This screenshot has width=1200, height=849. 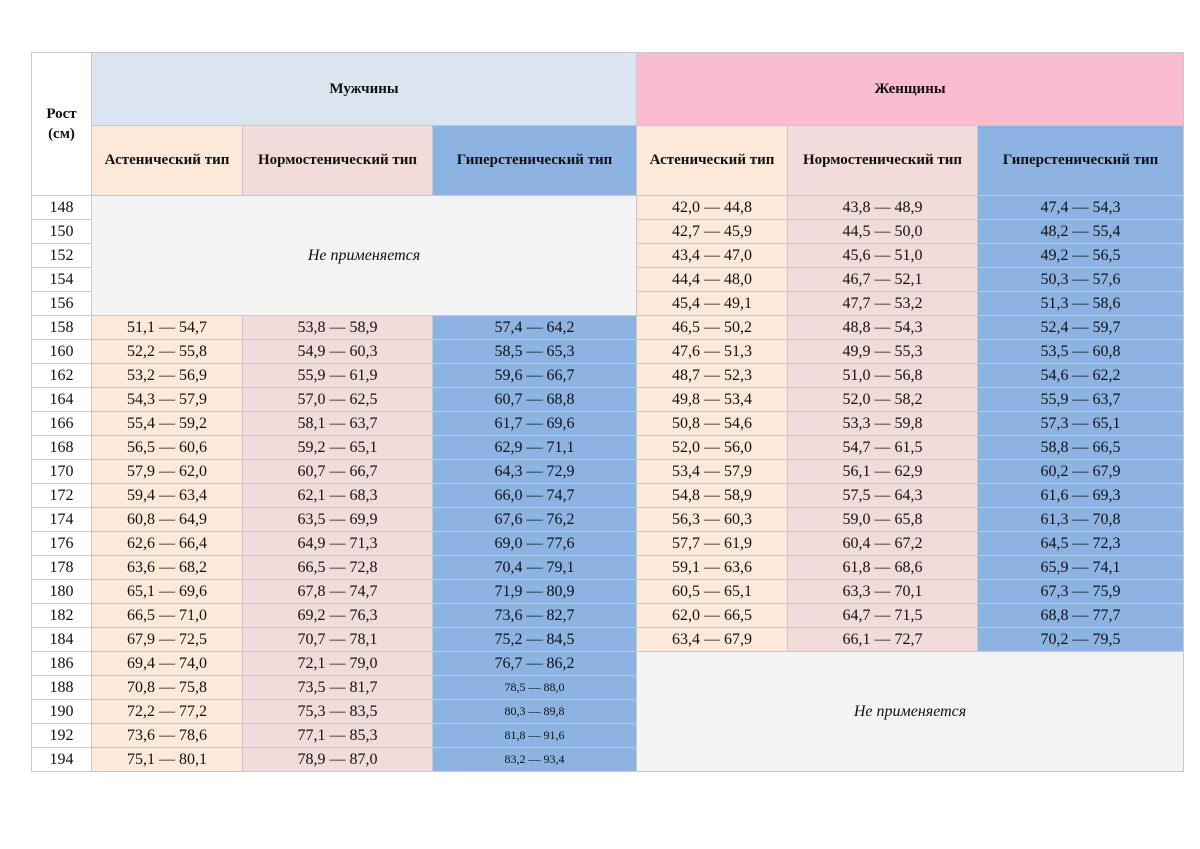 I want to click on height-header-line1: Рост, so click(x=61, y=114).